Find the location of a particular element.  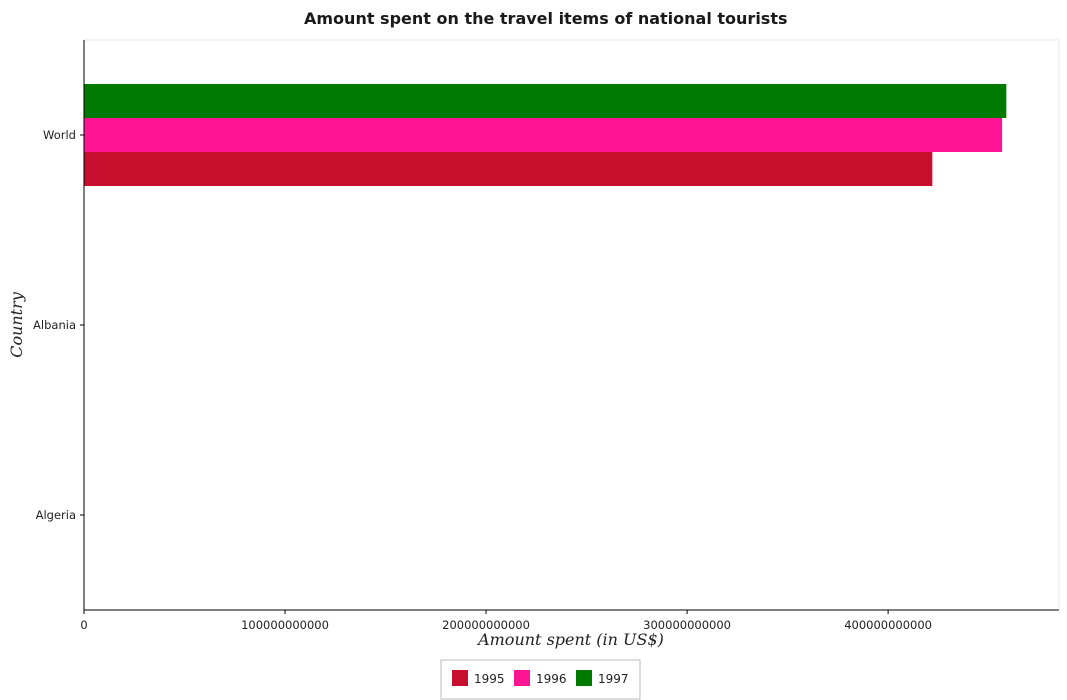

legend-label-1995: 1995 is located at coordinates (489, 679).